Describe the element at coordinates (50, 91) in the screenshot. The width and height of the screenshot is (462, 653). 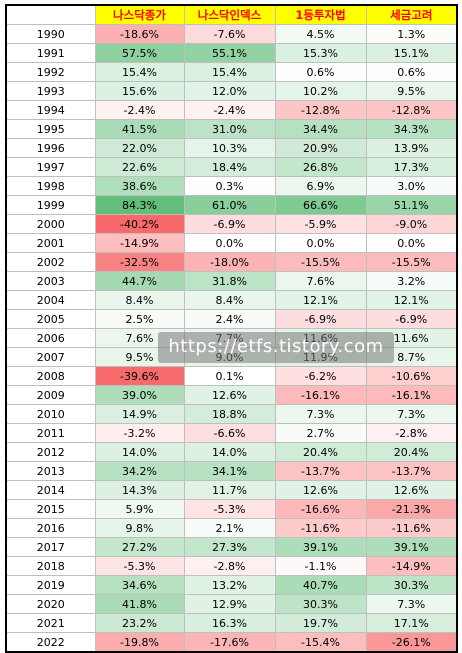
I see `year-cell: 1993` at that location.